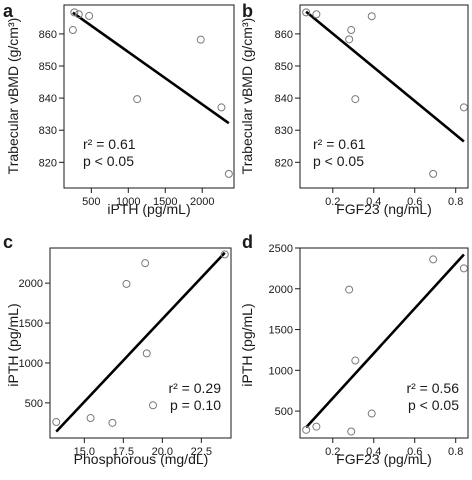  Describe the element at coordinates (384, 459) in the screenshot. I see `x-axis-label: FGF23 (pg/mL)` at that location.